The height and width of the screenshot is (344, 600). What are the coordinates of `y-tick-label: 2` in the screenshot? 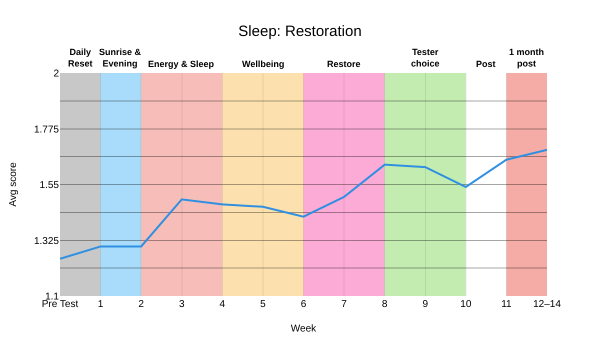 It's located at (56, 74).